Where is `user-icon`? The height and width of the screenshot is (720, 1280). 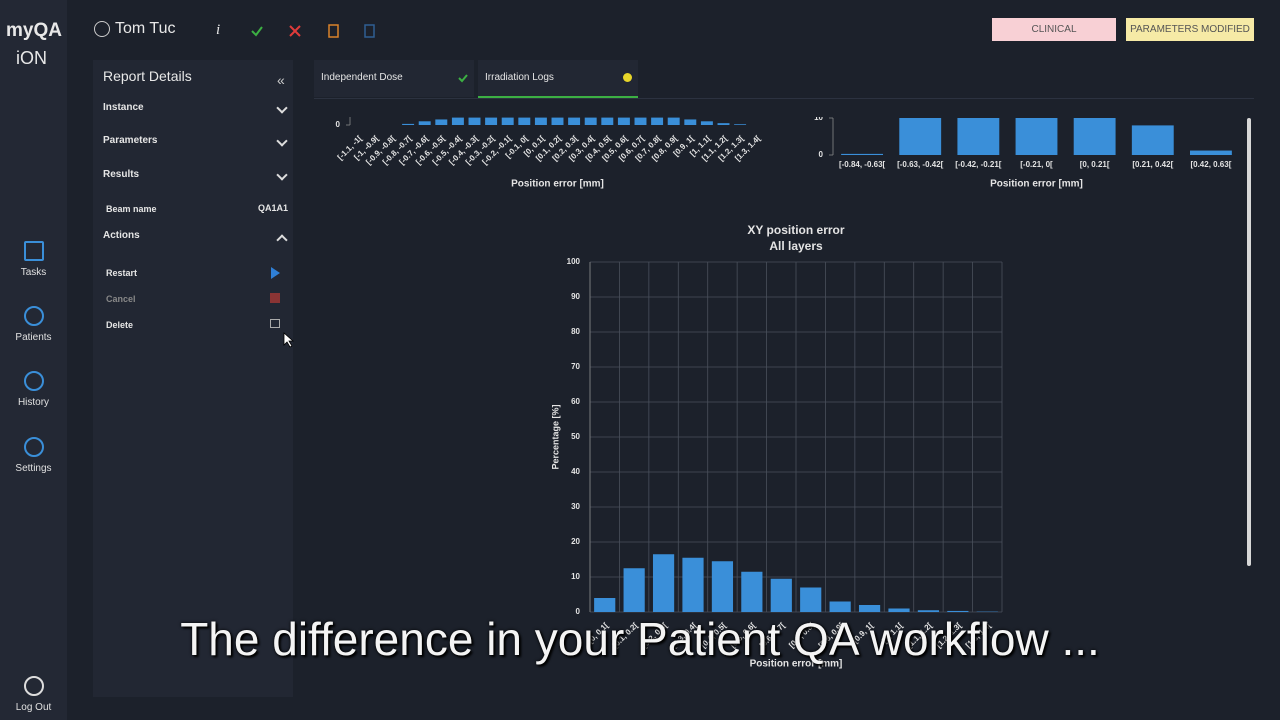
user-icon is located at coordinates (102, 29).